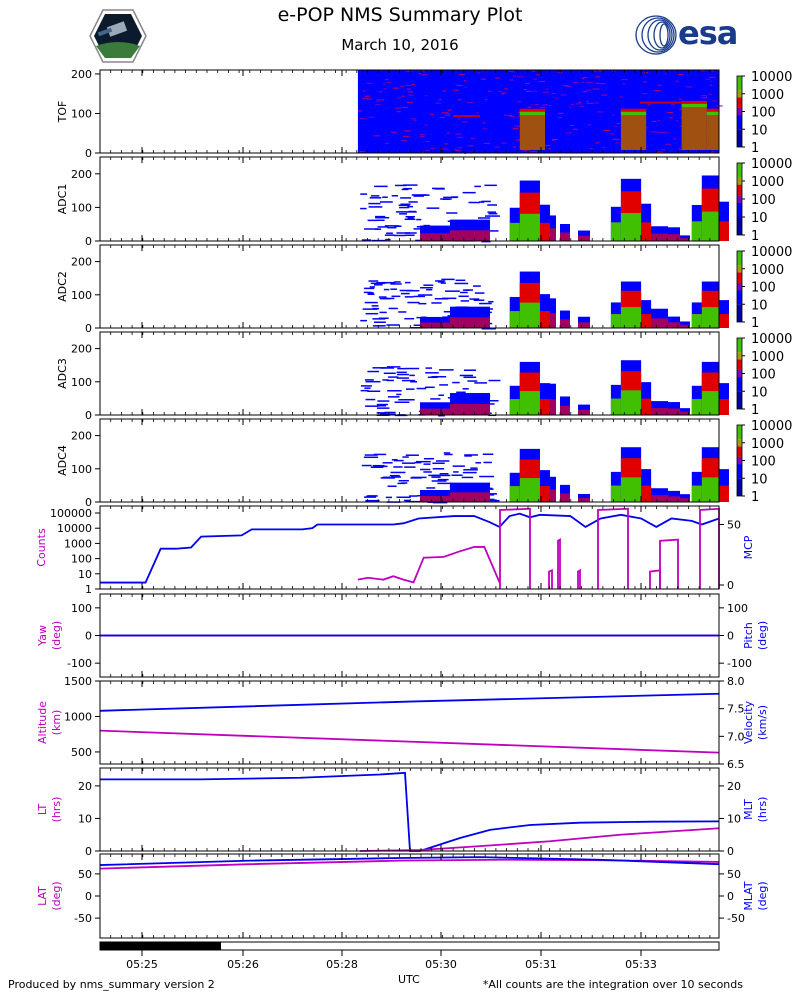 This screenshot has width=800, height=1000. What do you see at coordinates (762, 722) in the screenshot?
I see `ylabel-right-unit-7: (km/s)` at bounding box center [762, 722].